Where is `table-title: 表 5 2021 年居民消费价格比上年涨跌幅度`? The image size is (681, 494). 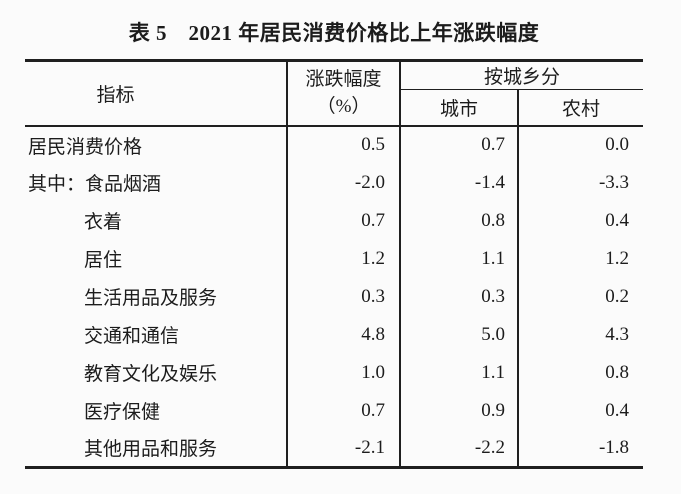
table-title: 表 5 2021 年居民消费价格比上年涨跌幅度 is located at coordinates (334, 33).